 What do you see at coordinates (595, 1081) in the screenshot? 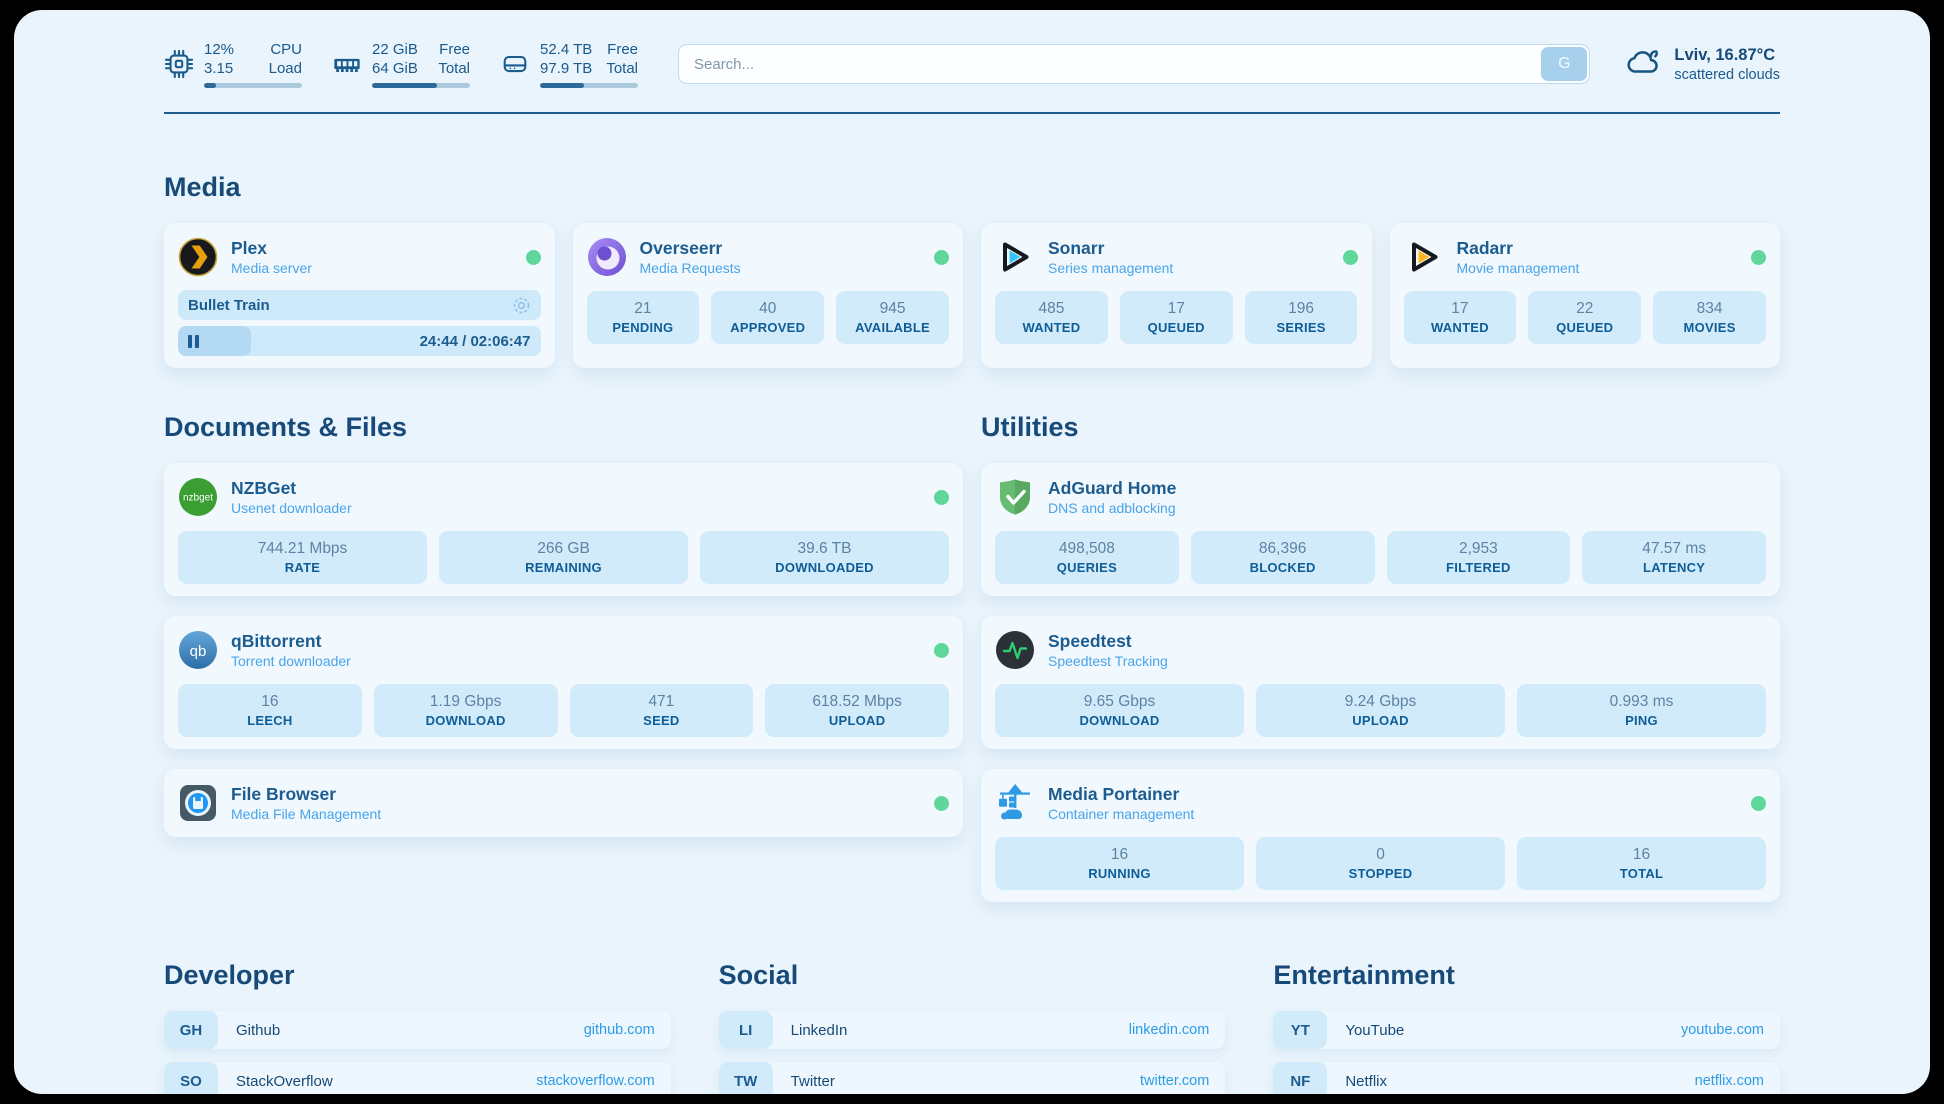
I see `link-url: stackoverflow.com` at bounding box center [595, 1081].